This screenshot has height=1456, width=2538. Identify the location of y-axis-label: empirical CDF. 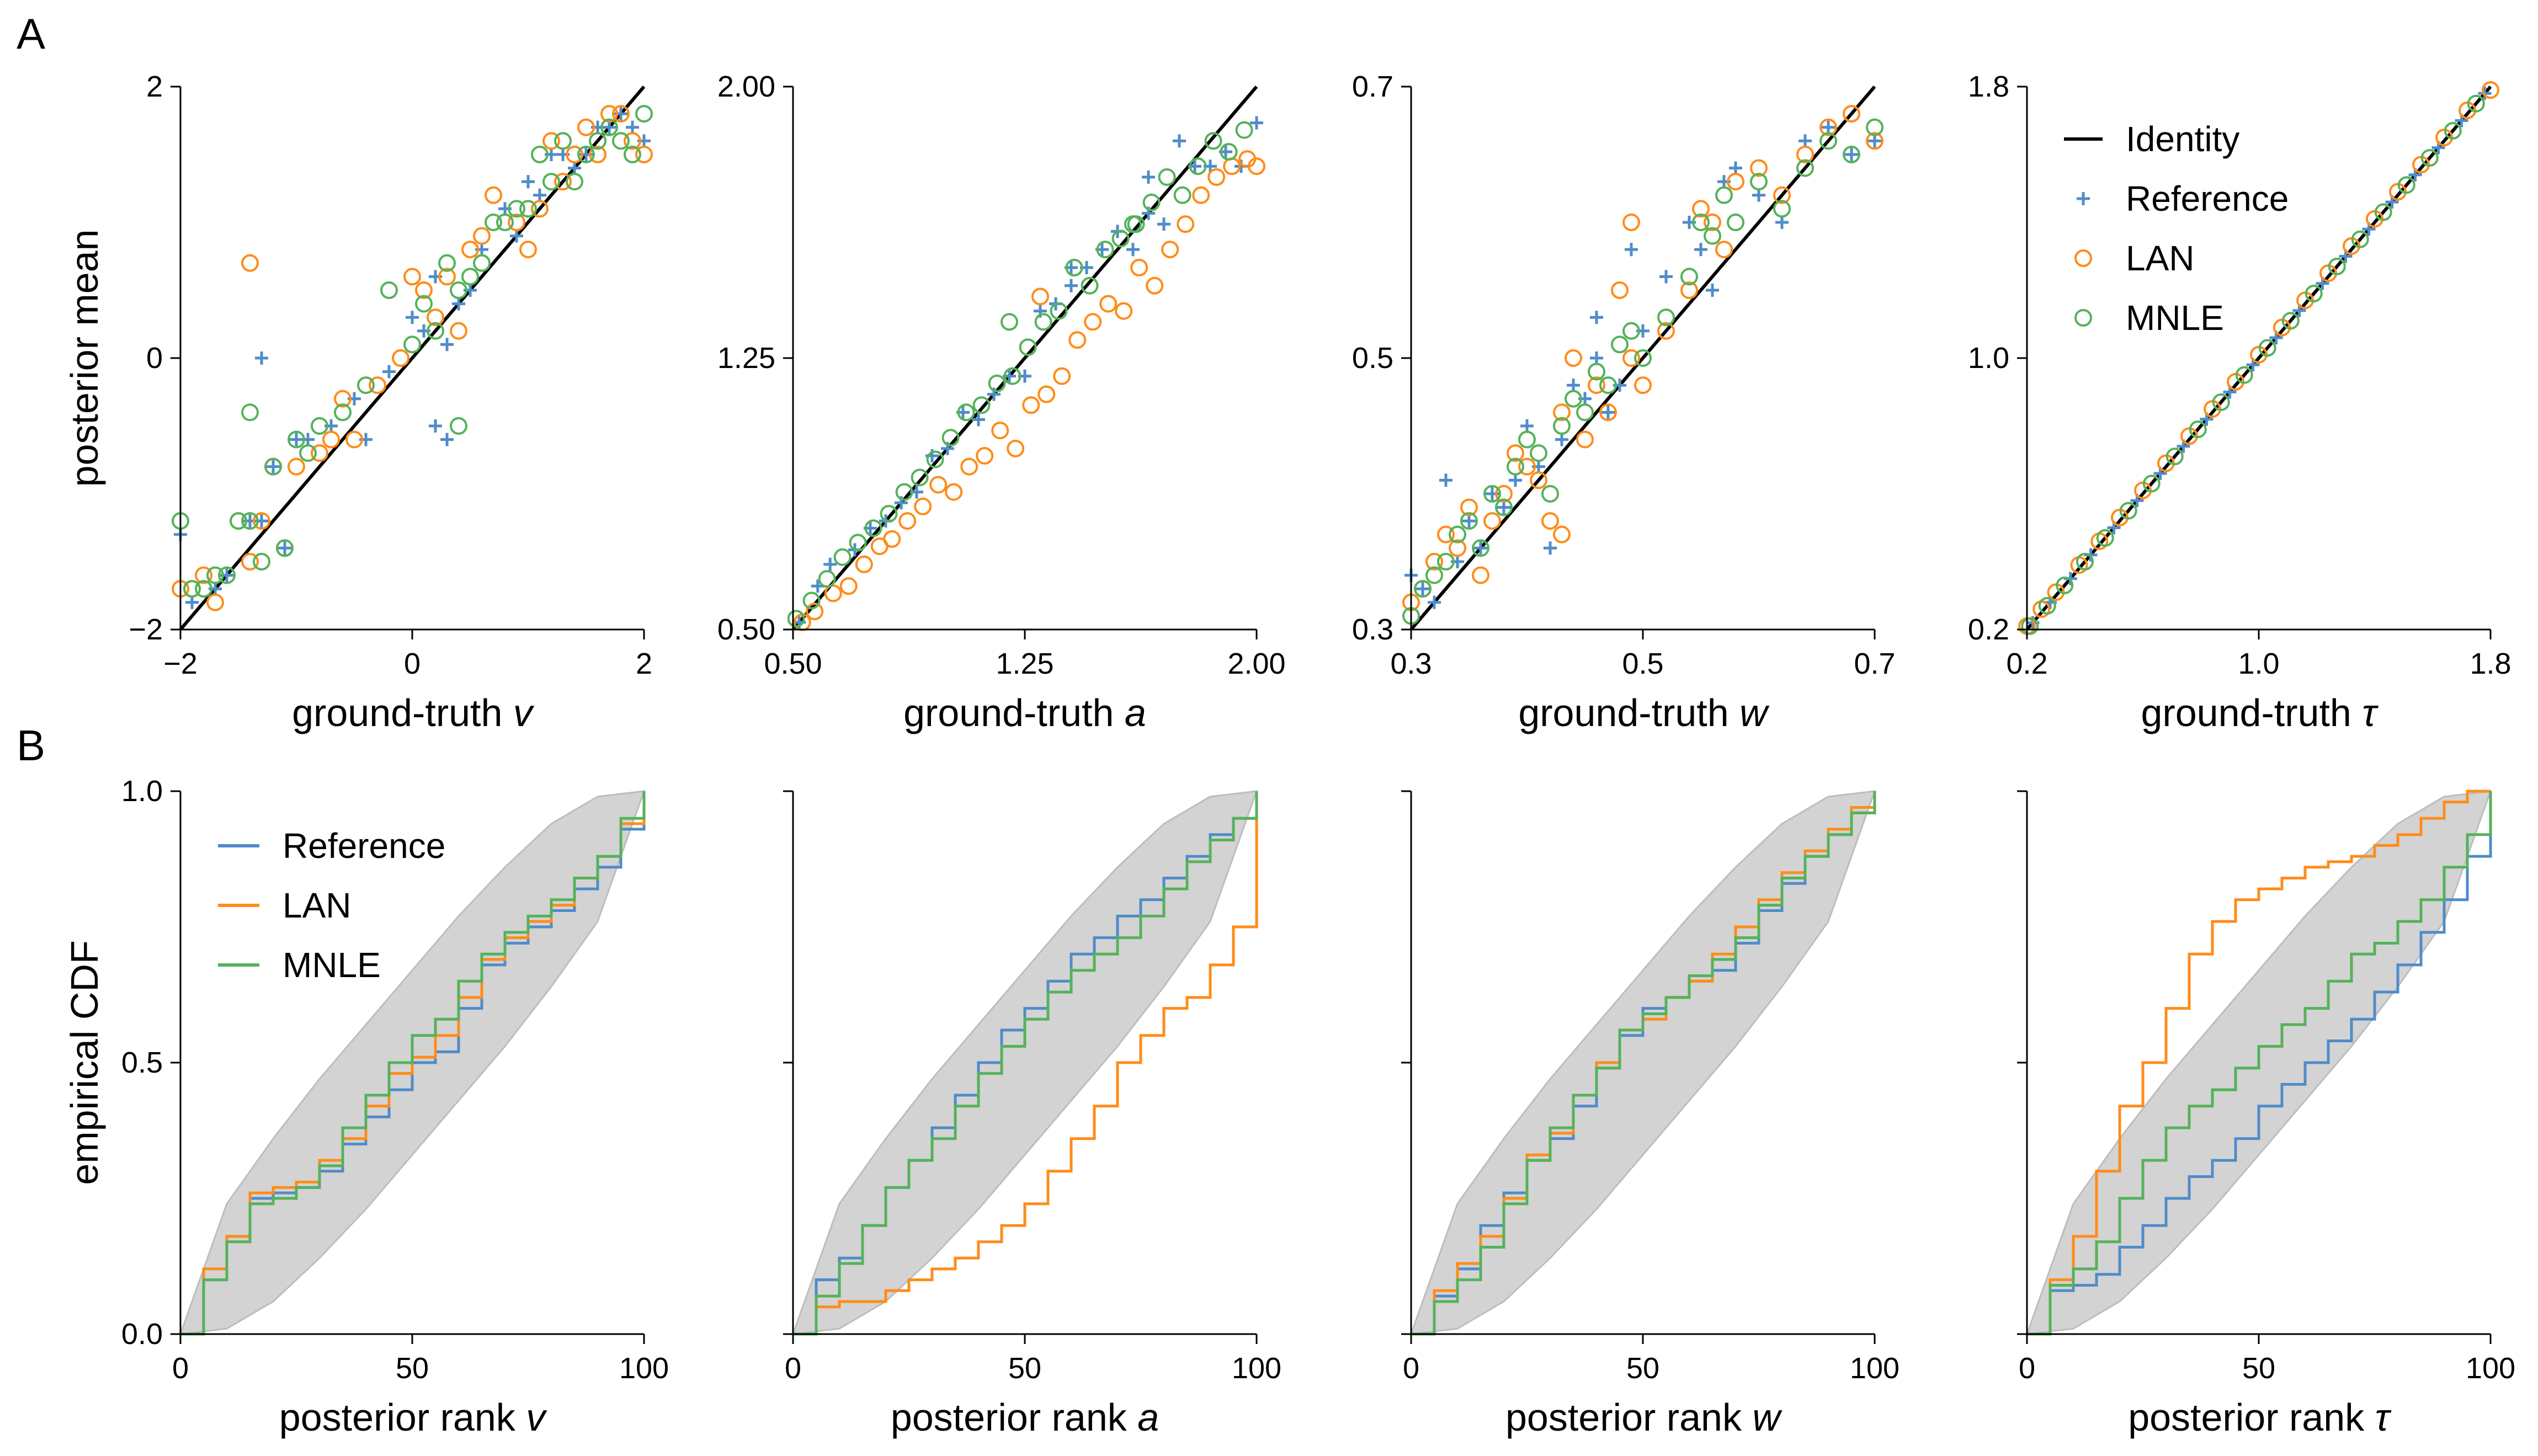
(84, 1062).